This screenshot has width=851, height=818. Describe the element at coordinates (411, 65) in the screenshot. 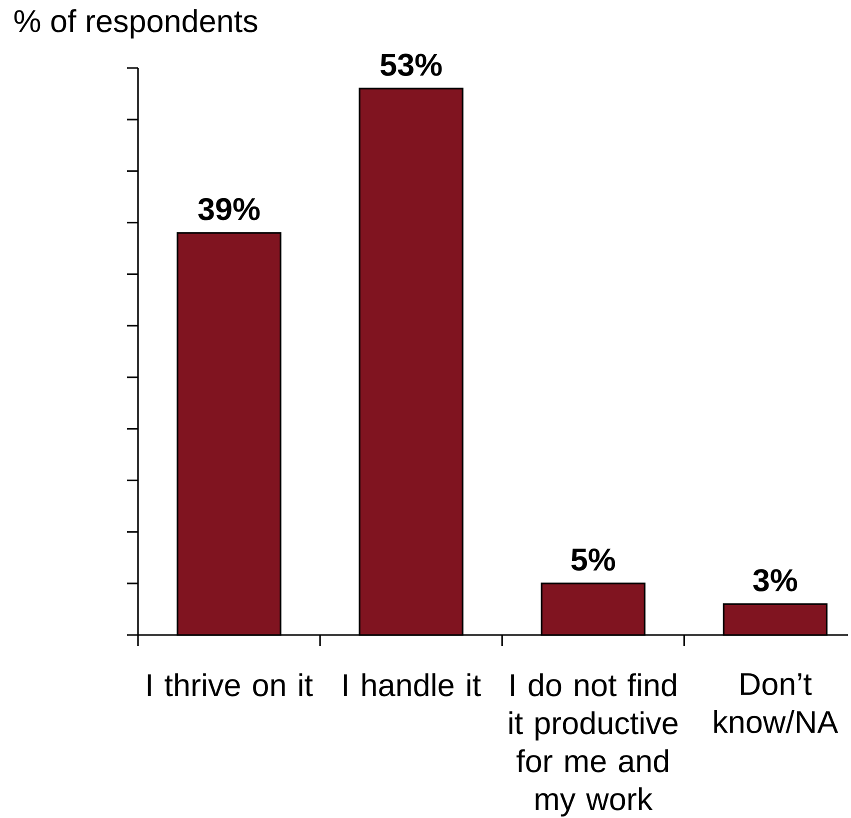

I see `data-label: 53%` at that location.